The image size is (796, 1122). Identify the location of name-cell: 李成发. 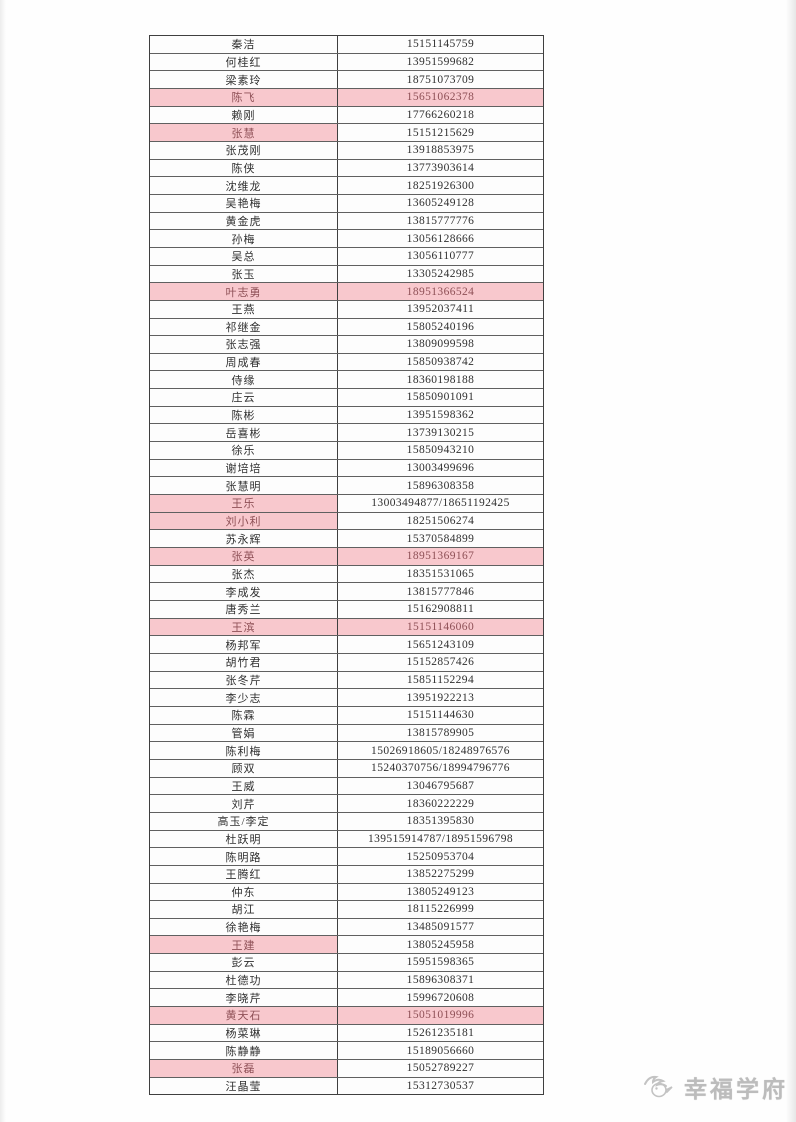
(244, 591).